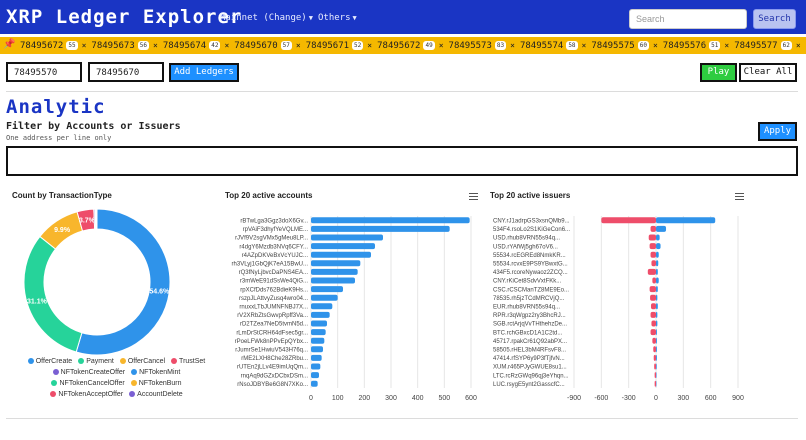 This screenshot has width=806, height=440. Describe the element at coordinates (91, 394) in the screenshot. I see `legend-label: NFTokenAcceptOffer` at that location.